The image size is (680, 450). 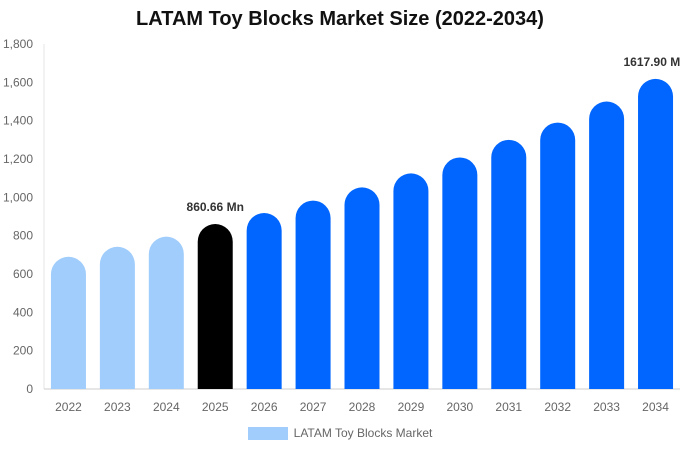 I want to click on bar-2023, so click(x=117, y=317).